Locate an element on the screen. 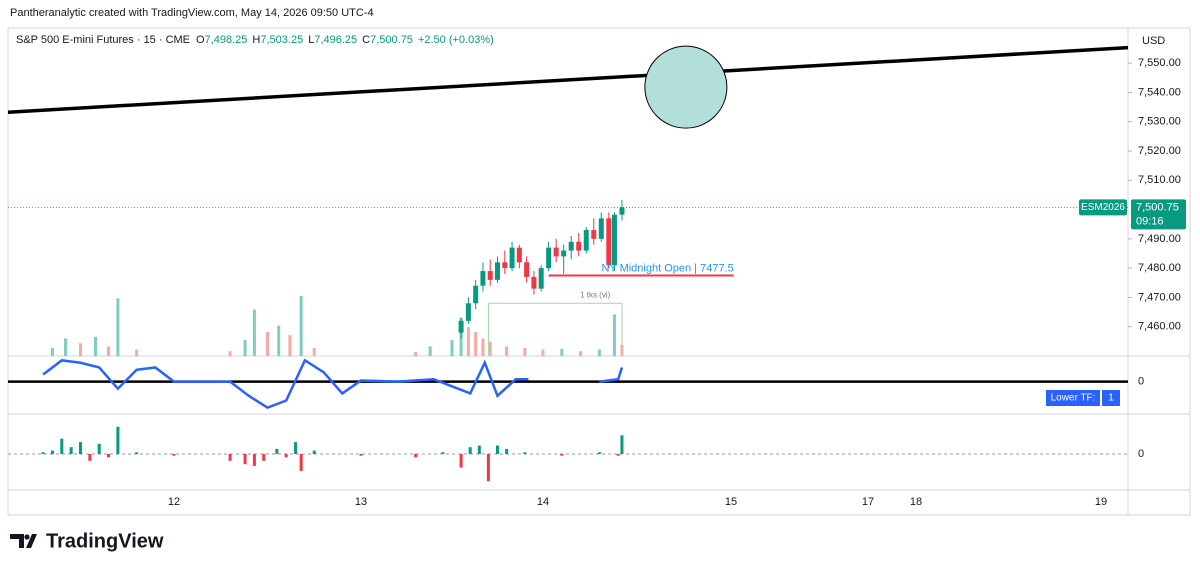 This screenshot has width=1200, height=570. lower-tf-value: 1 is located at coordinates (1111, 398).